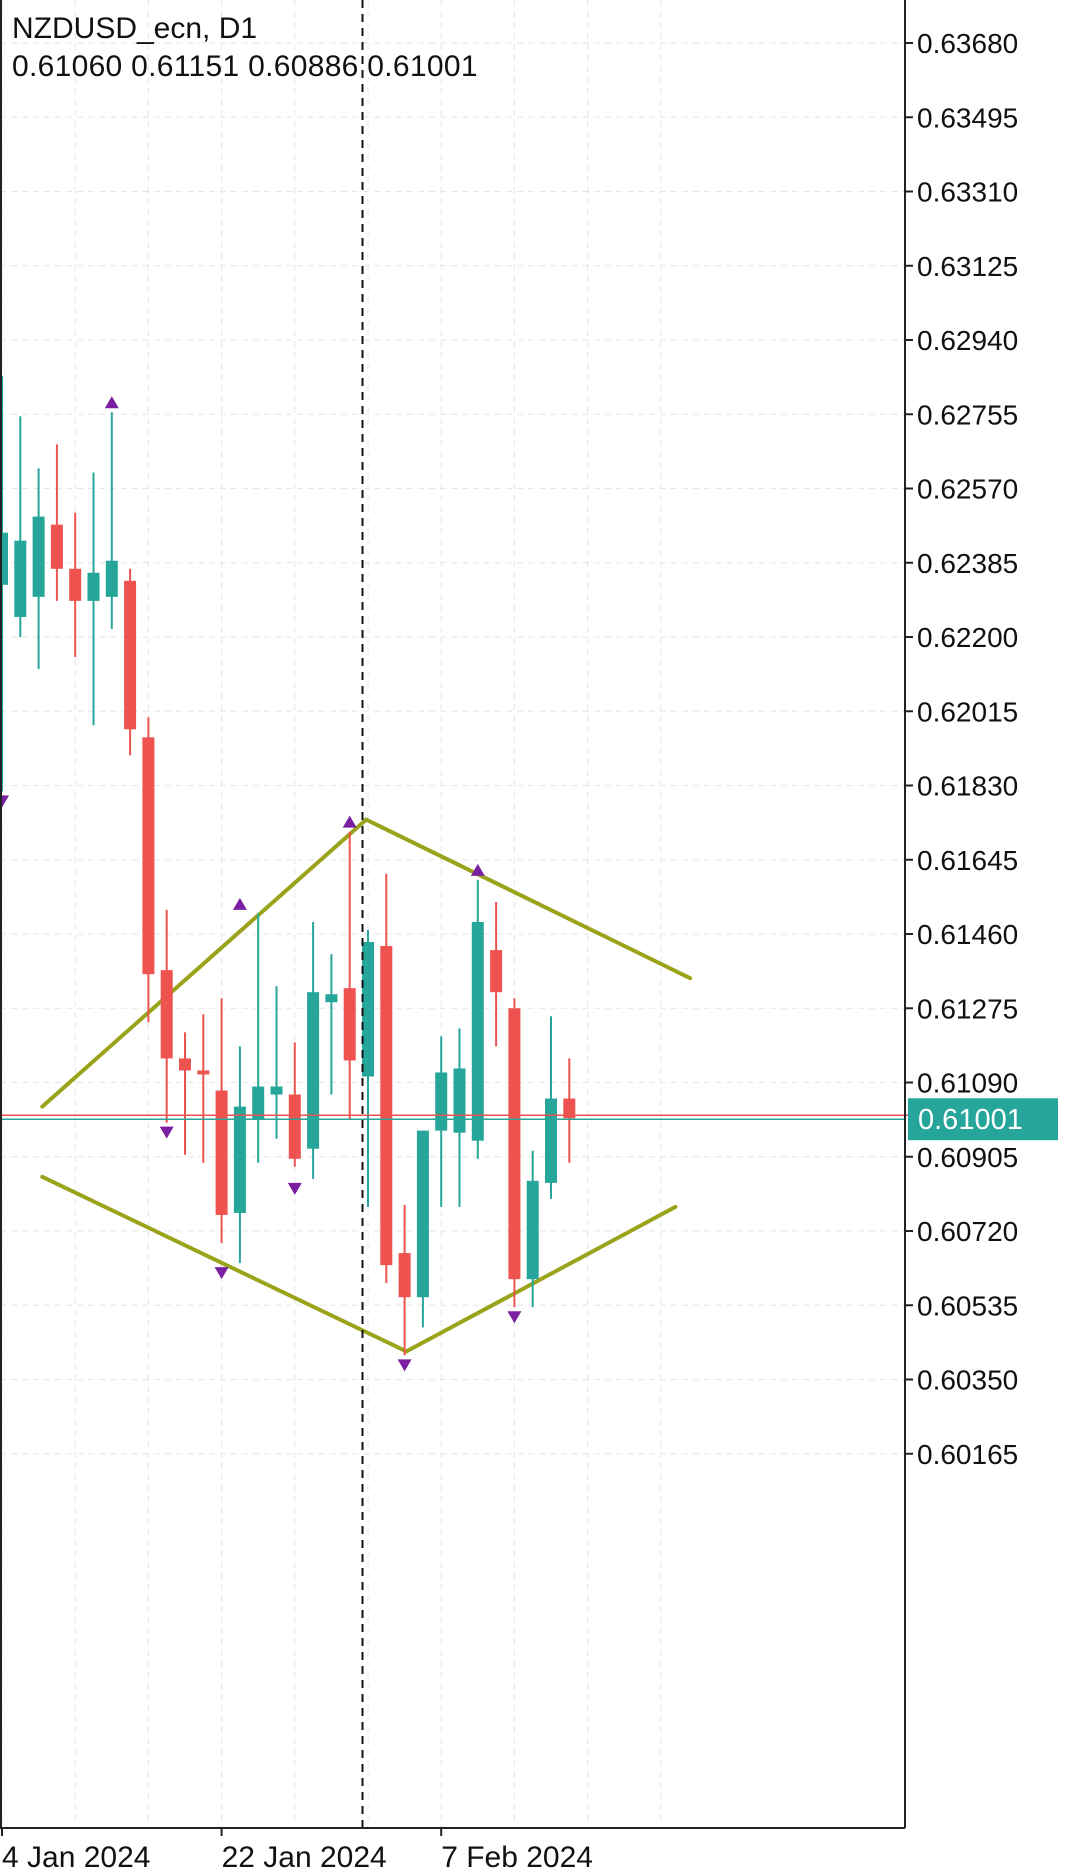 This screenshot has height=1873, width=1074. I want to click on y-tick-label: 0.61090, so click(967, 1083).